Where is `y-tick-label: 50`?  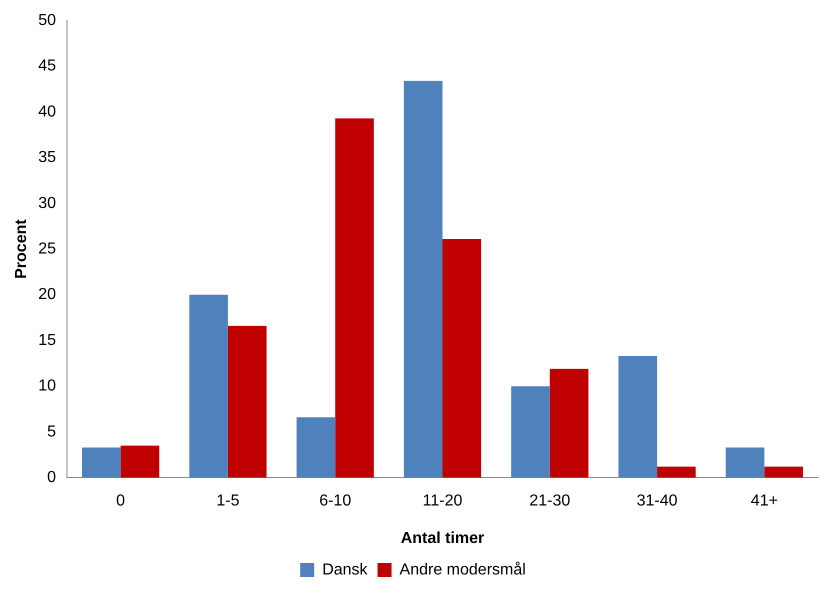
y-tick-label: 50 is located at coordinates (47, 21).